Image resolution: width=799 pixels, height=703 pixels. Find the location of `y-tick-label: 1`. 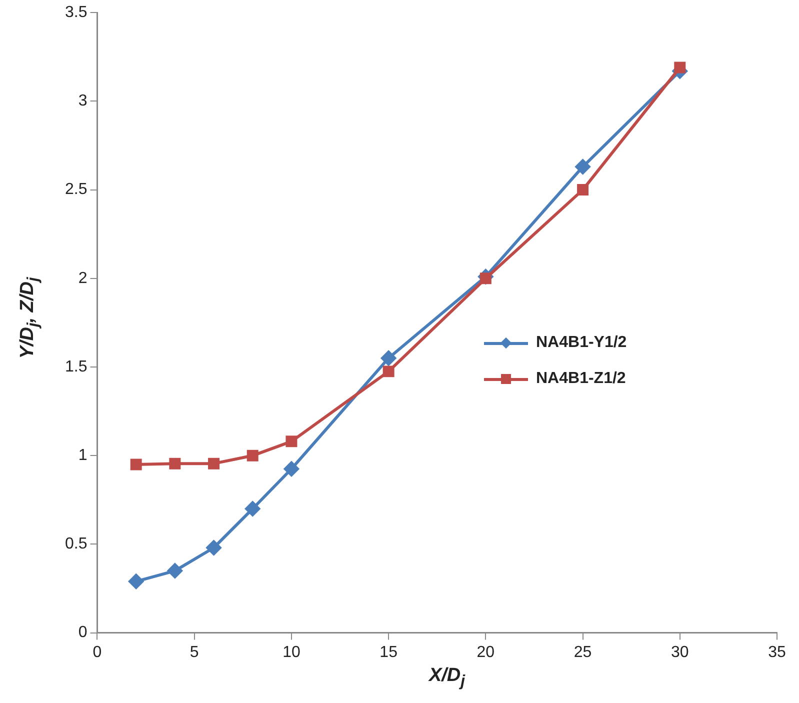

y-tick-label: 1 is located at coordinates (83, 455).